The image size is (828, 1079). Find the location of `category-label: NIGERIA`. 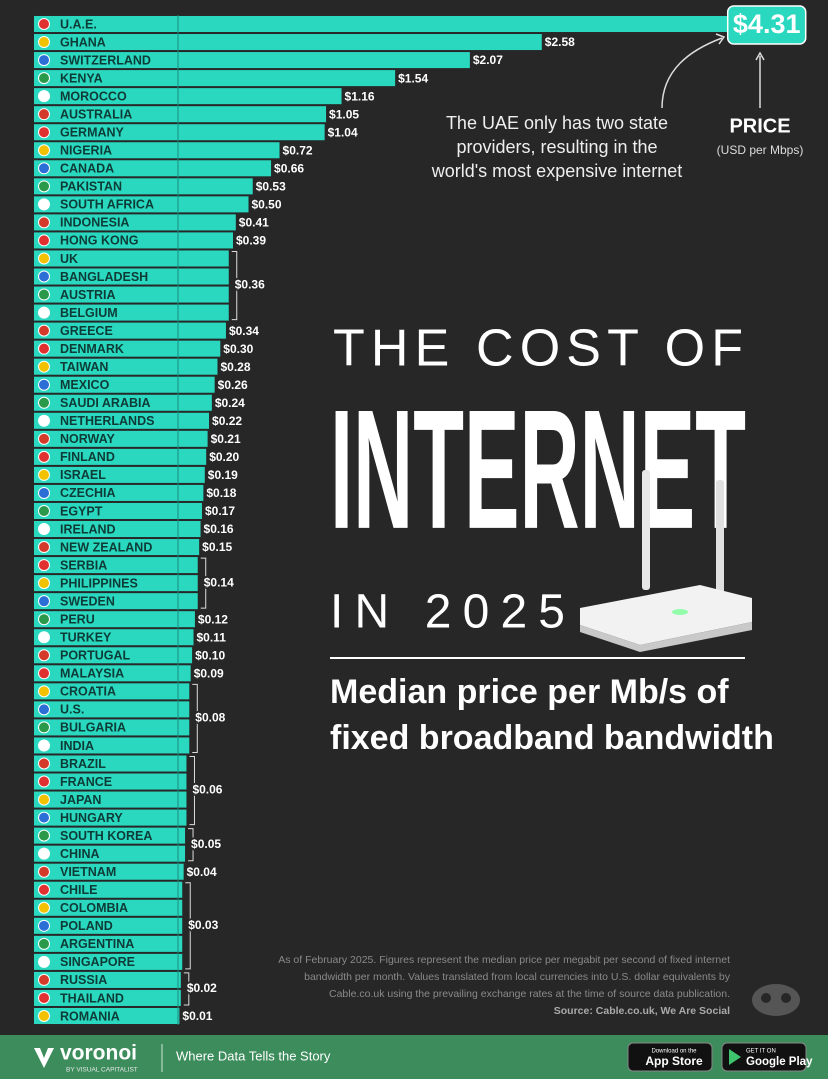

category-label: NIGERIA is located at coordinates (86, 151).